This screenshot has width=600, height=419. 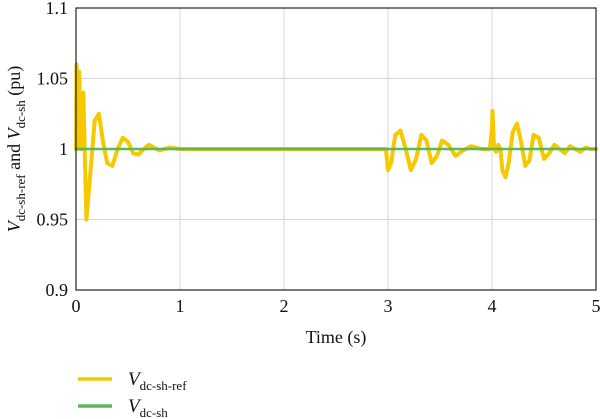 What do you see at coordinates (154, 412) in the screenshot?
I see `legend-sub: dc-sh` at bounding box center [154, 412].